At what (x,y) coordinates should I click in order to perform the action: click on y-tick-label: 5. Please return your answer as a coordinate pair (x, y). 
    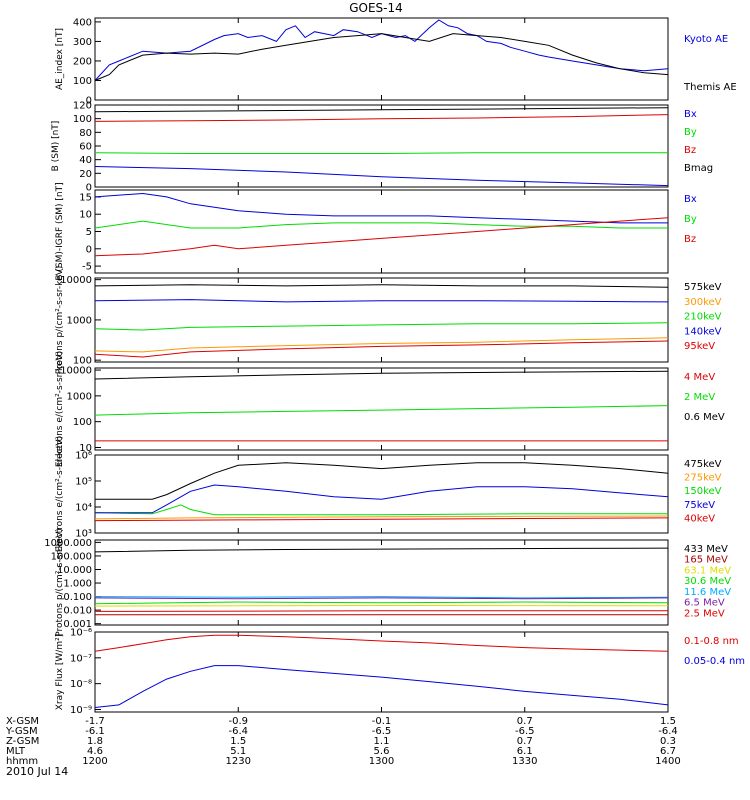
    Looking at the image, I should click on (89, 232).